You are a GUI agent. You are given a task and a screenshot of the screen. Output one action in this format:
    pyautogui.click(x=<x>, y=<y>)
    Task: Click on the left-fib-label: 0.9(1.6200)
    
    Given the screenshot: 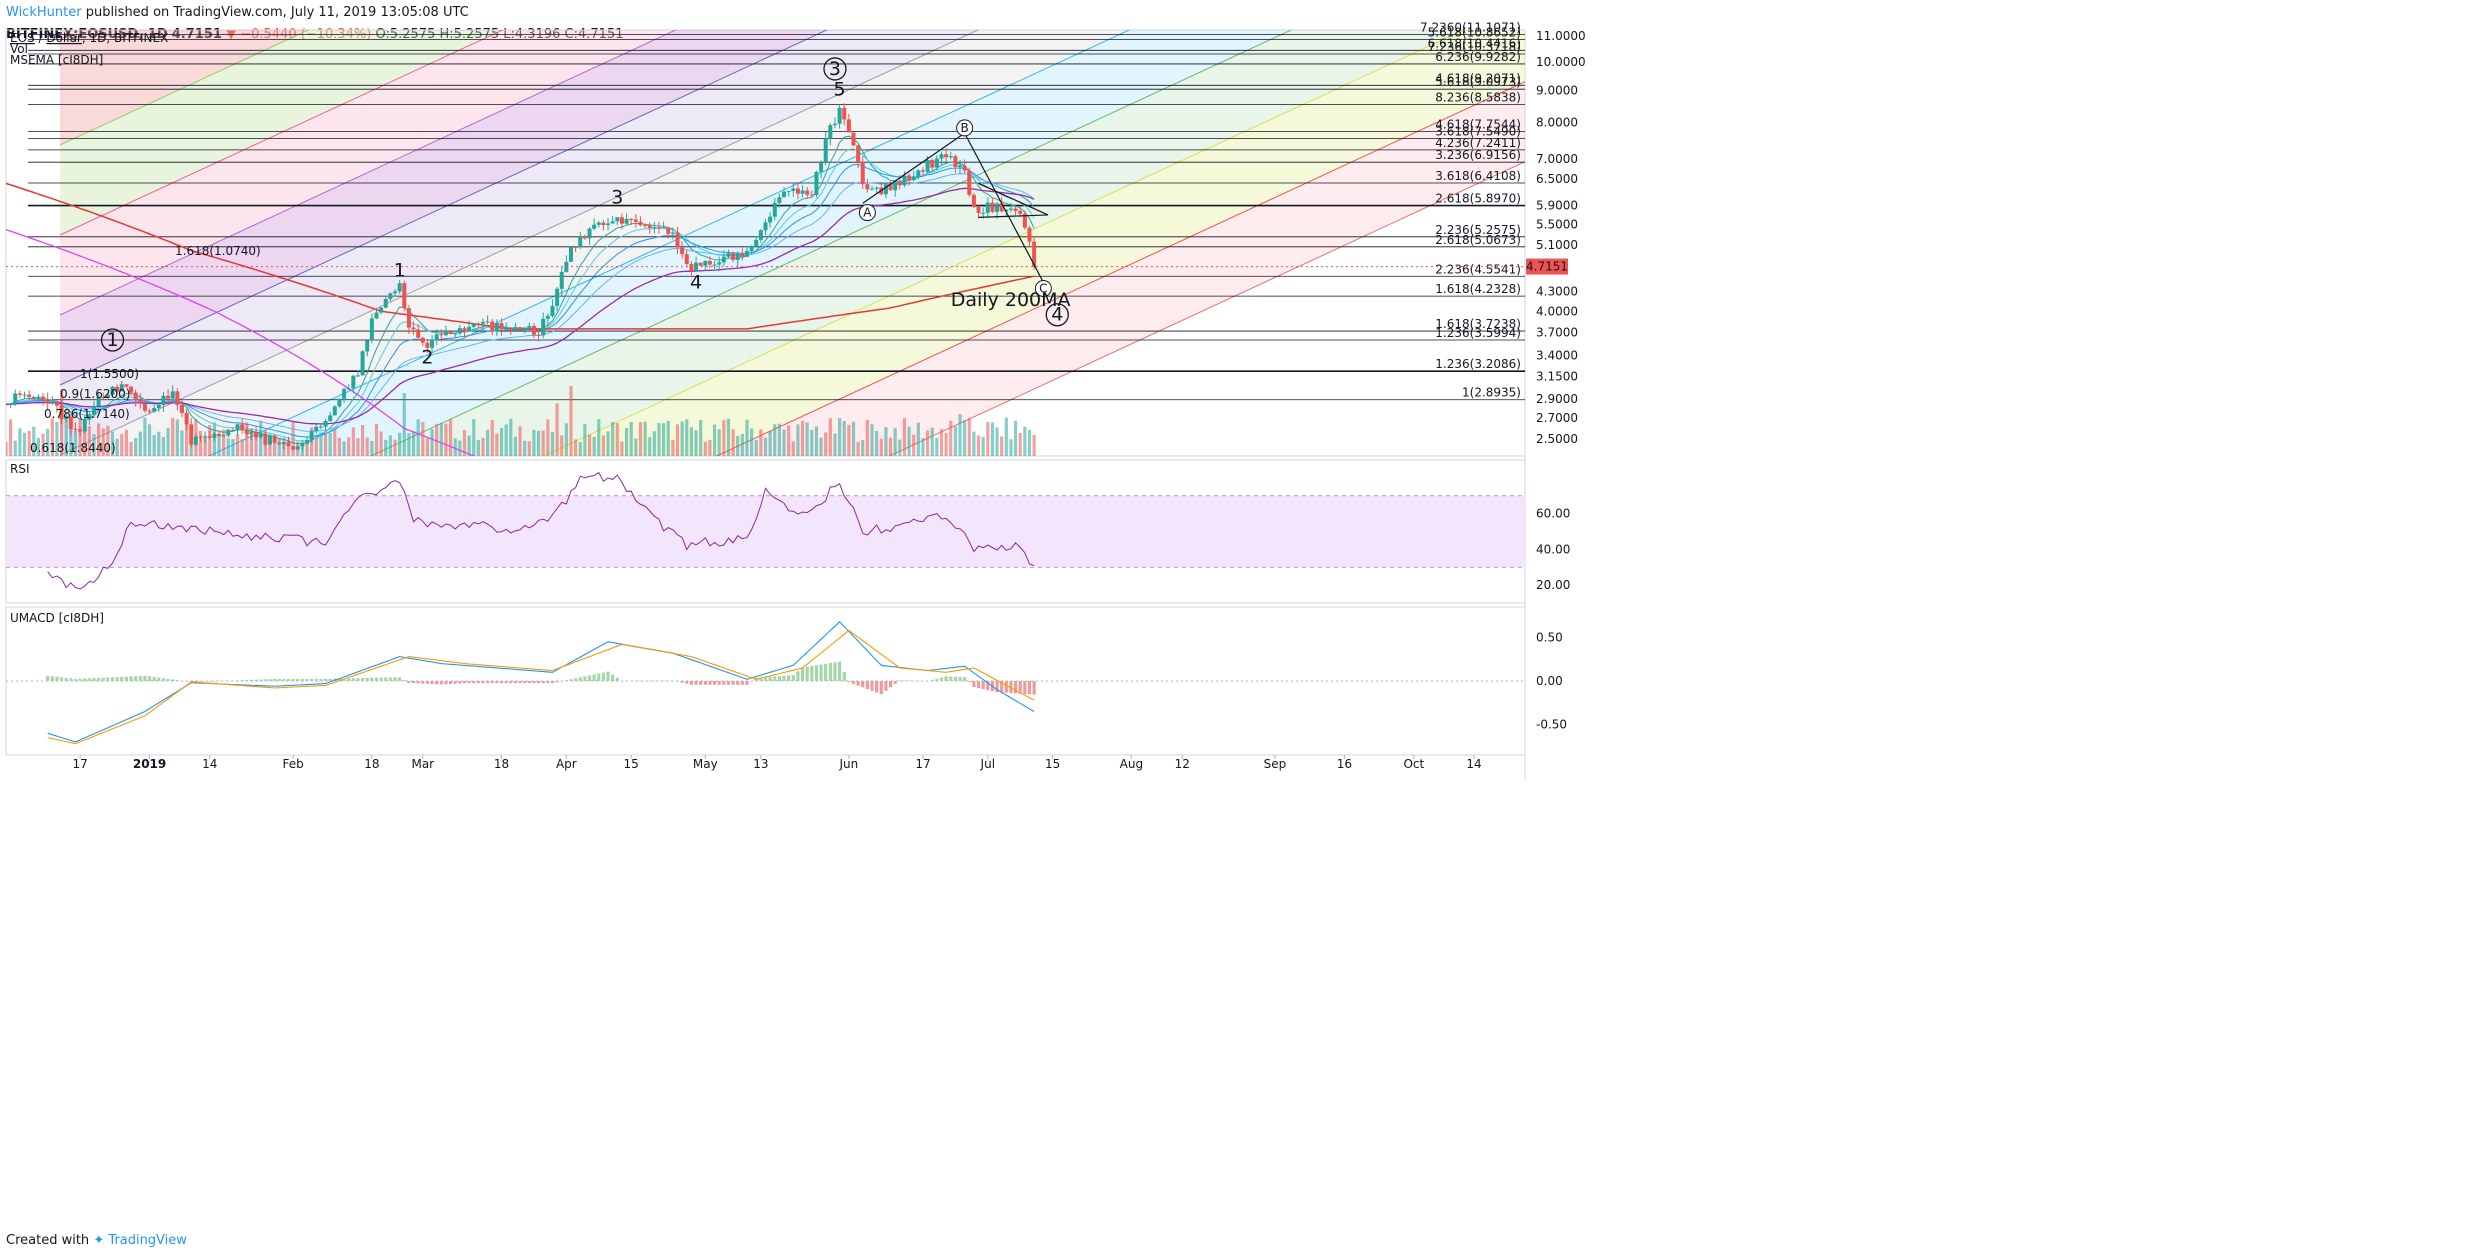 What is the action you would take?
    pyautogui.click(x=95, y=394)
    